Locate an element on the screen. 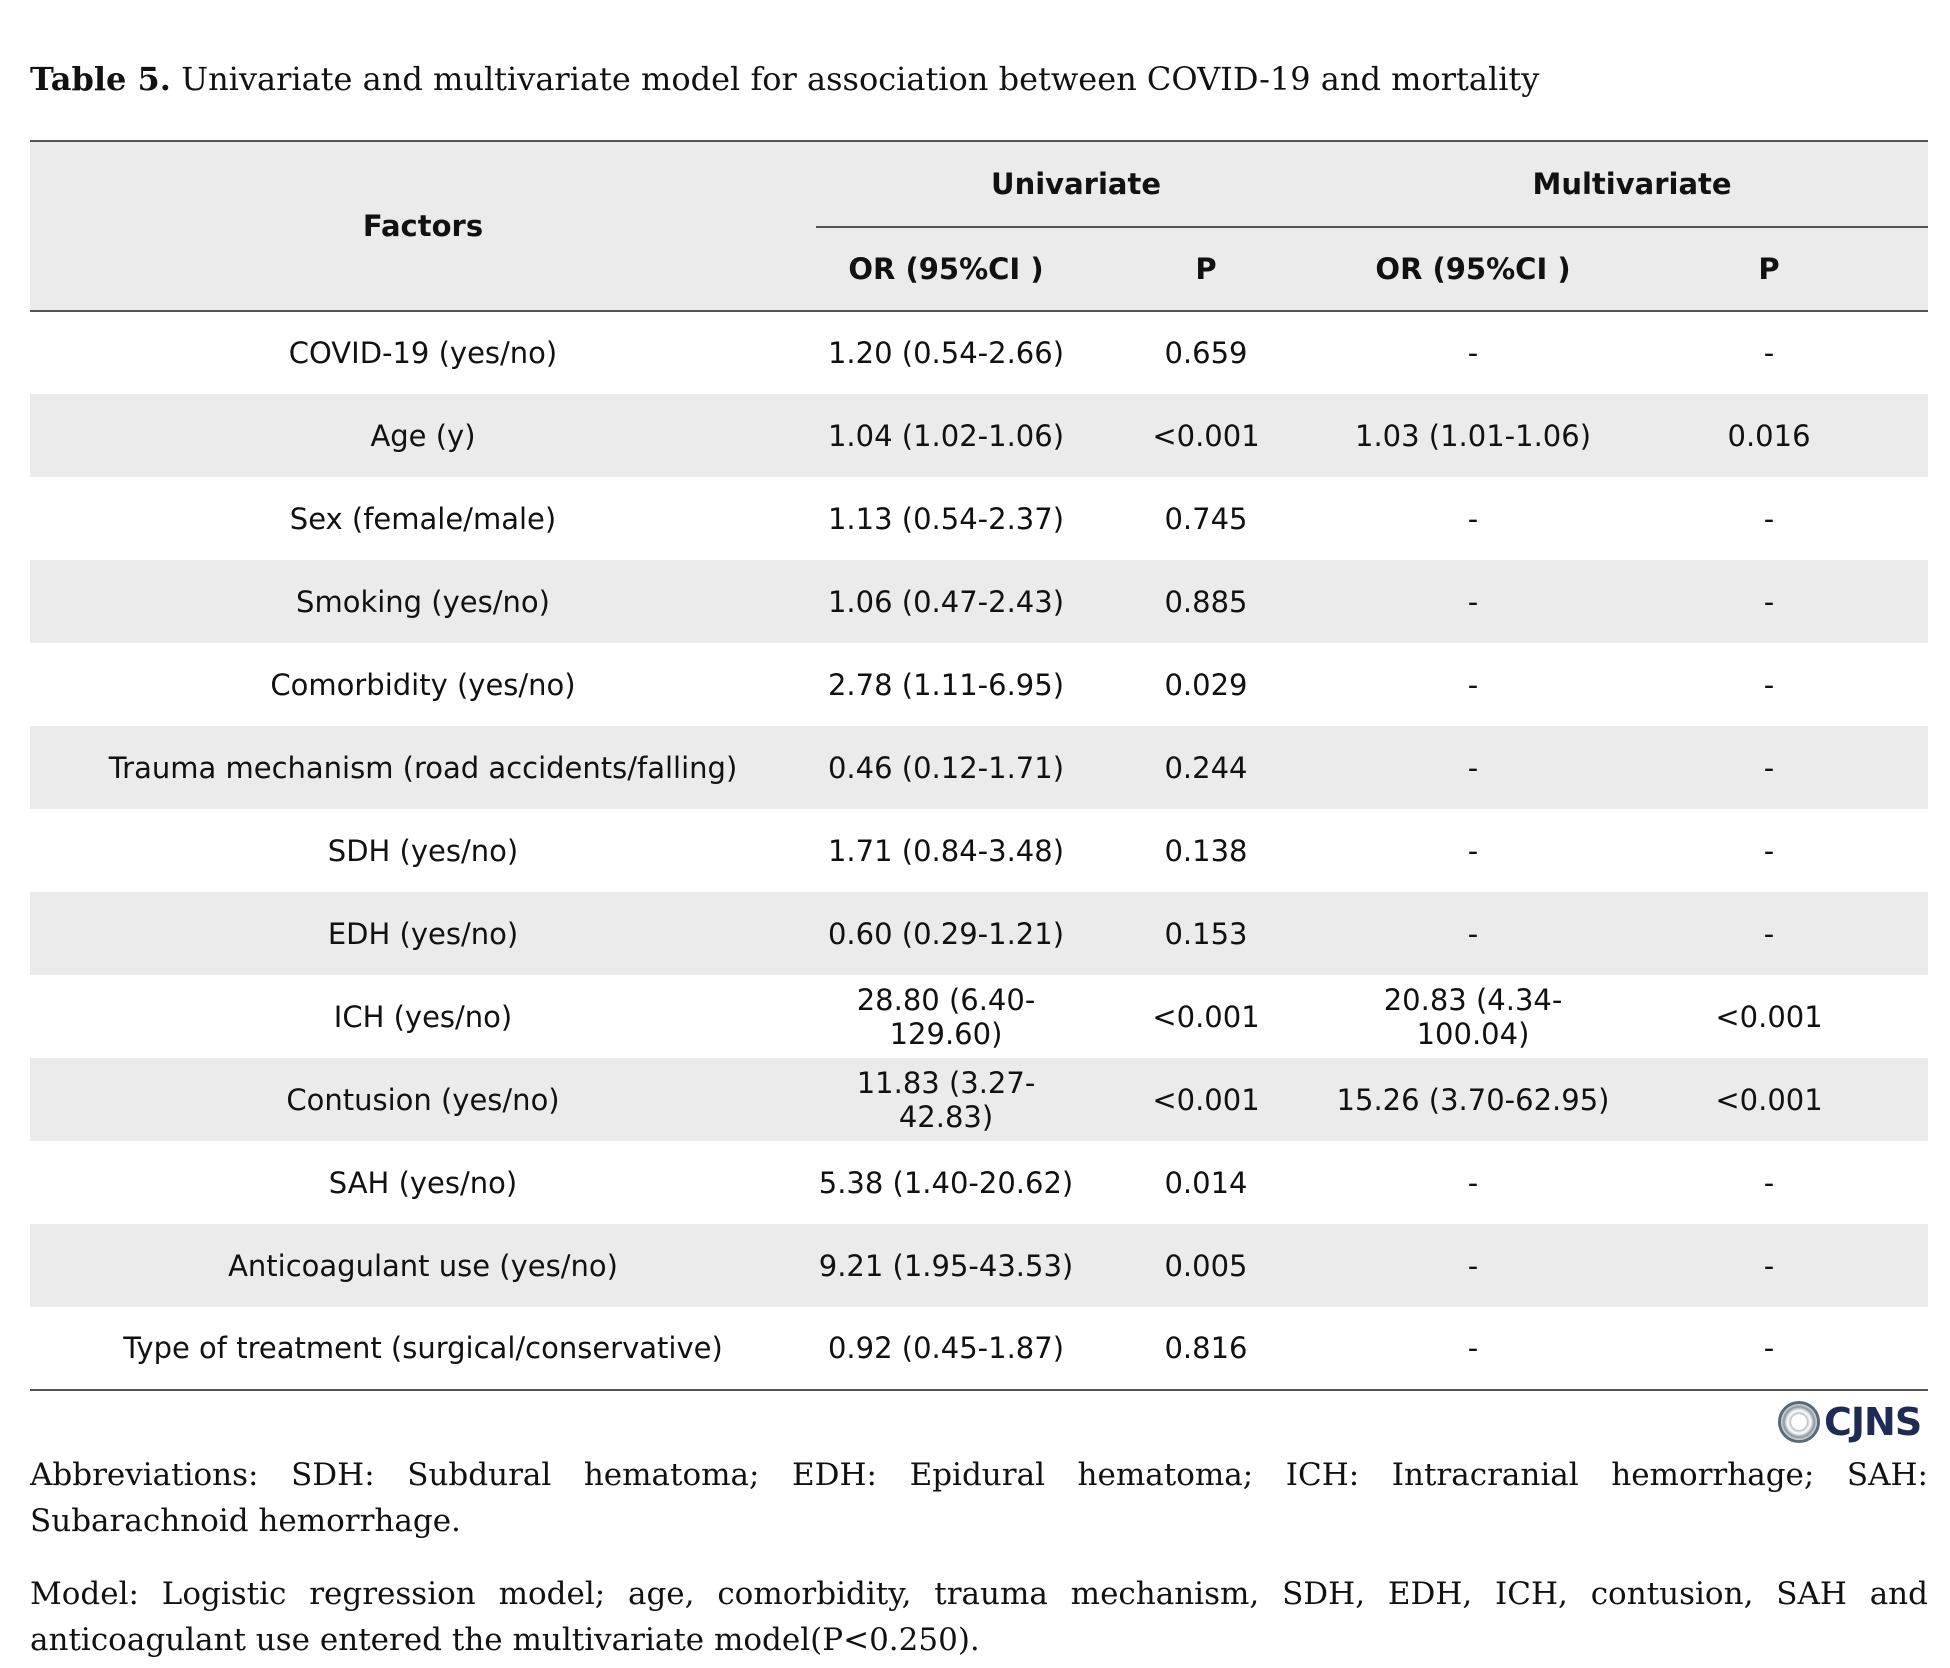  factor-cell: Comorbidity (yes/no) is located at coordinates (423, 684).